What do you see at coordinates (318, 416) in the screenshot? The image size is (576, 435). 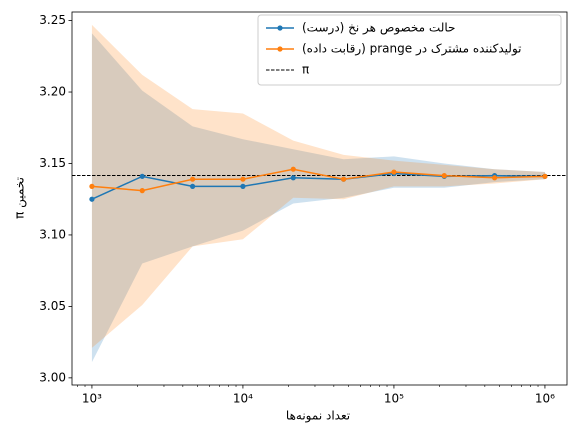 I see `x-axis-label: تعداد نمونه‌ها` at bounding box center [318, 416].